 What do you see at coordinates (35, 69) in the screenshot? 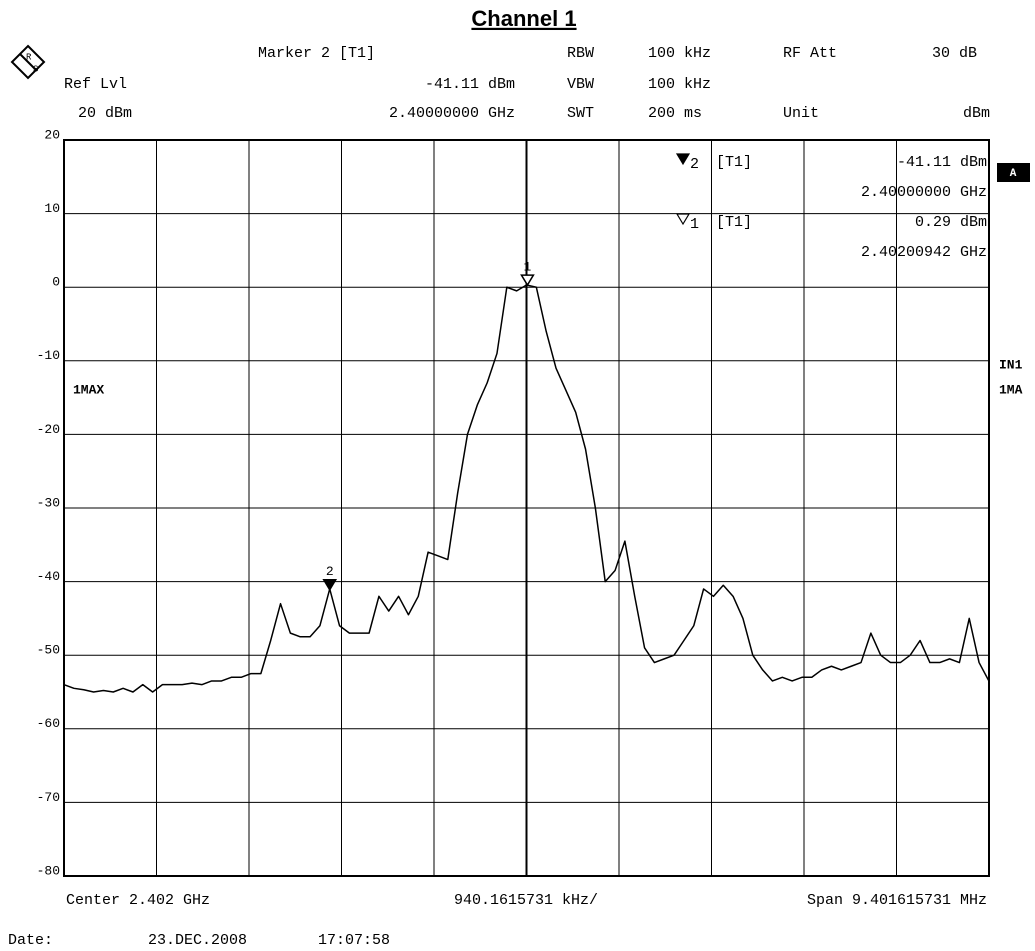
I see `logo-s: S` at bounding box center [35, 69].